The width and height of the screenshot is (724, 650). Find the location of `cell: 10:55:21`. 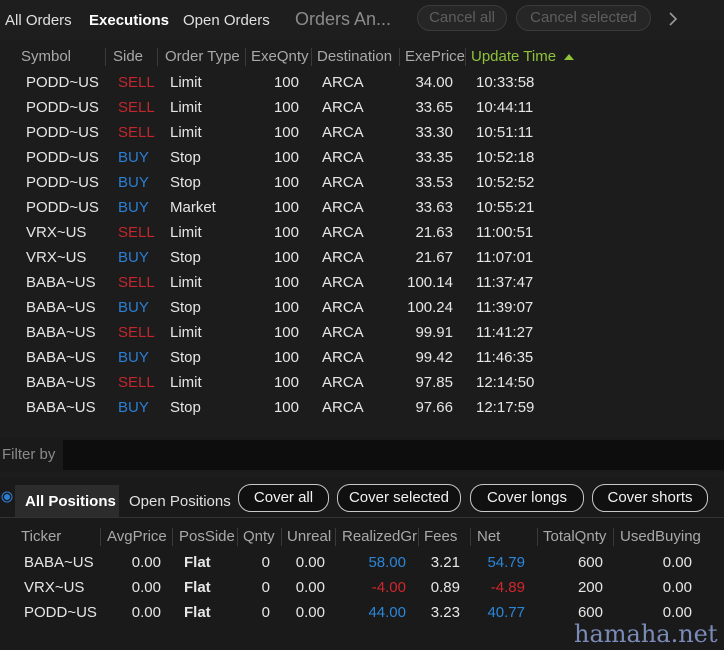

cell: 10:55:21 is located at coordinates (505, 207).